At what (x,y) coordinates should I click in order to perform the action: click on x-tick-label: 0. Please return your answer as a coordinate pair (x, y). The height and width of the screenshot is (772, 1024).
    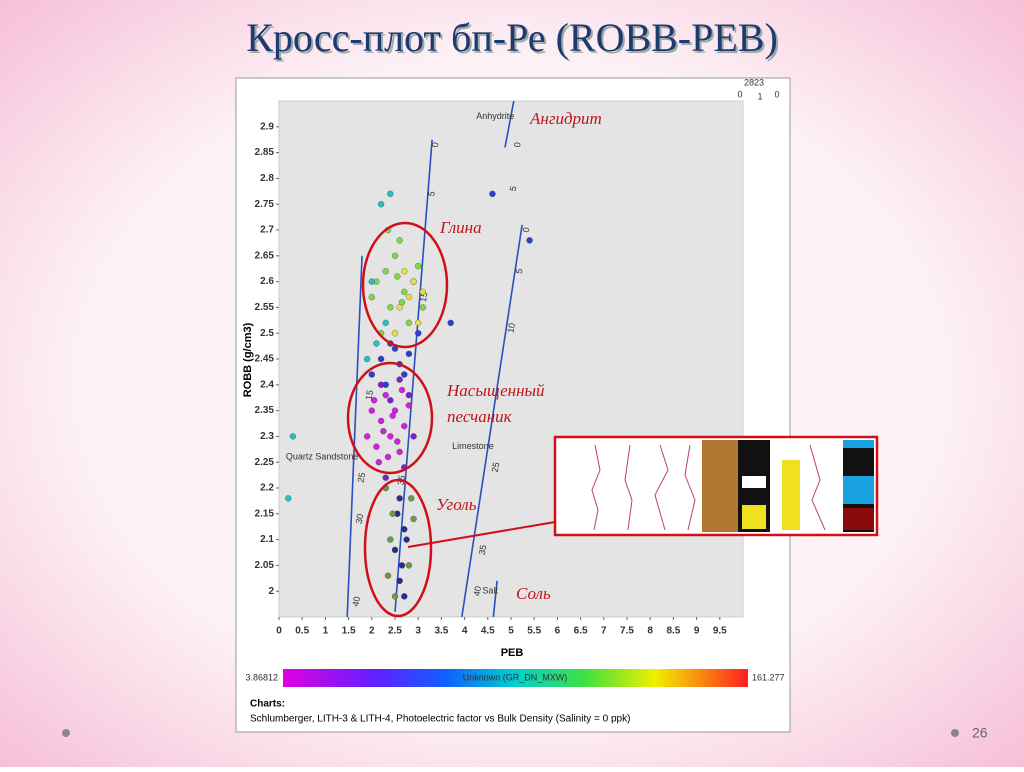
    Looking at the image, I should click on (279, 631).